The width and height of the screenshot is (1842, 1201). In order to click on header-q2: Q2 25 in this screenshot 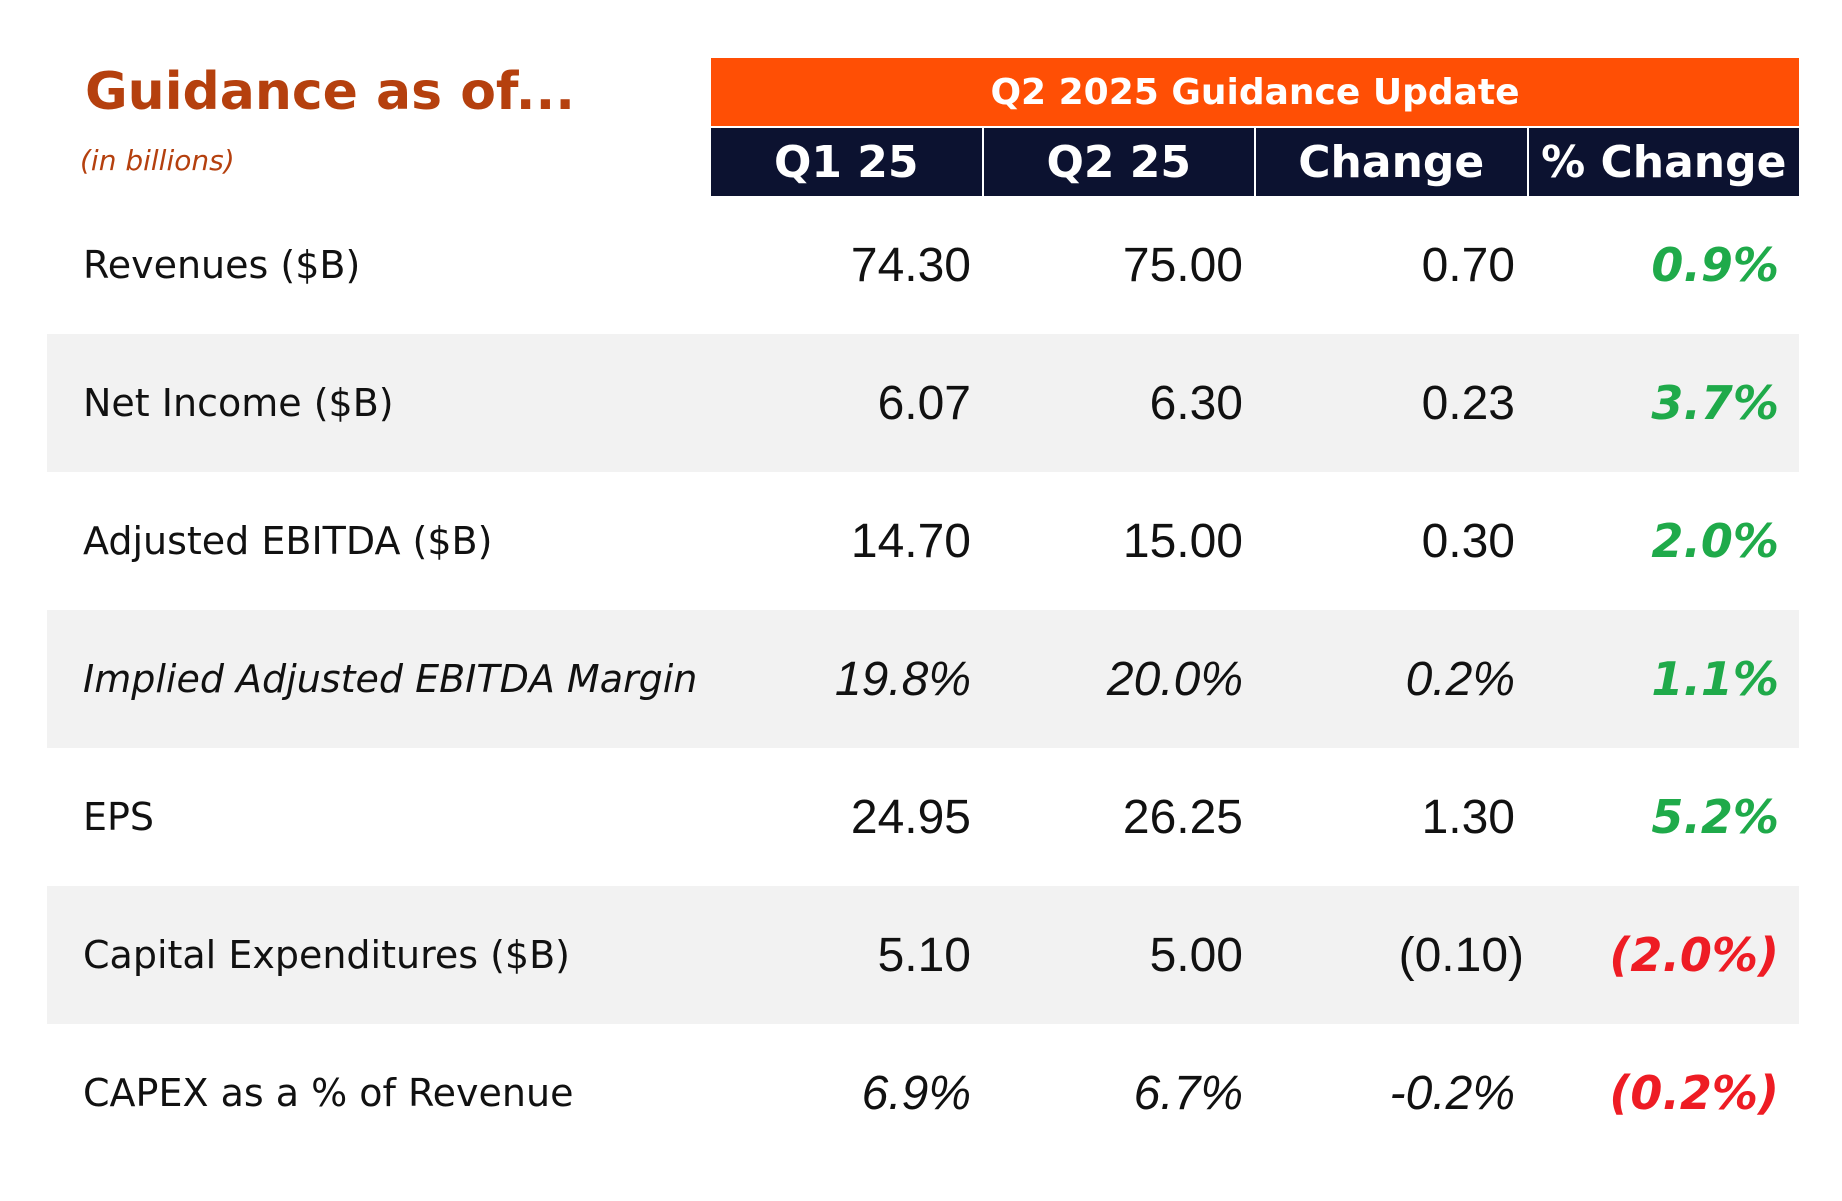, I will do `click(1117, 162)`.